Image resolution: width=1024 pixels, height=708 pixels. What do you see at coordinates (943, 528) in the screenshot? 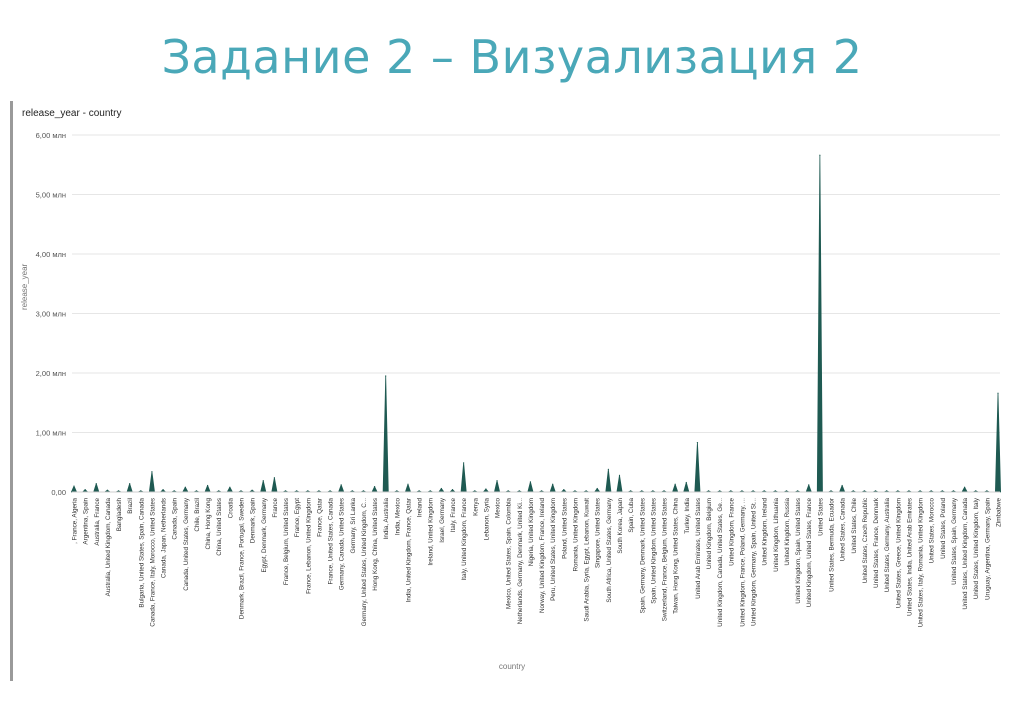
I see `x-tick-label: United States, Poland` at bounding box center [943, 528].